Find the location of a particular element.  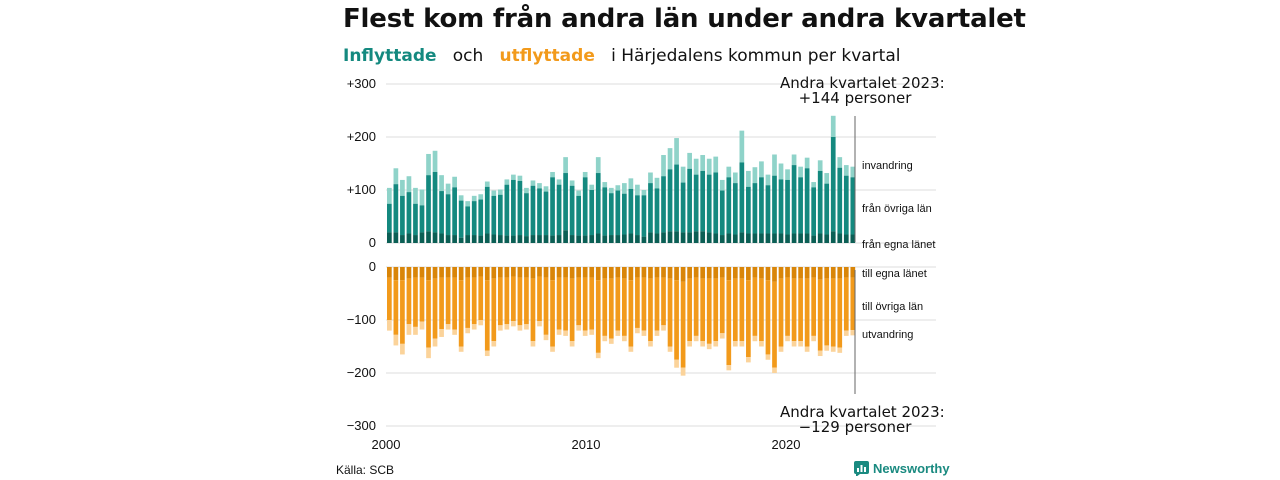

label-fran-ovriga: från övriga län is located at coordinates (897, 209).